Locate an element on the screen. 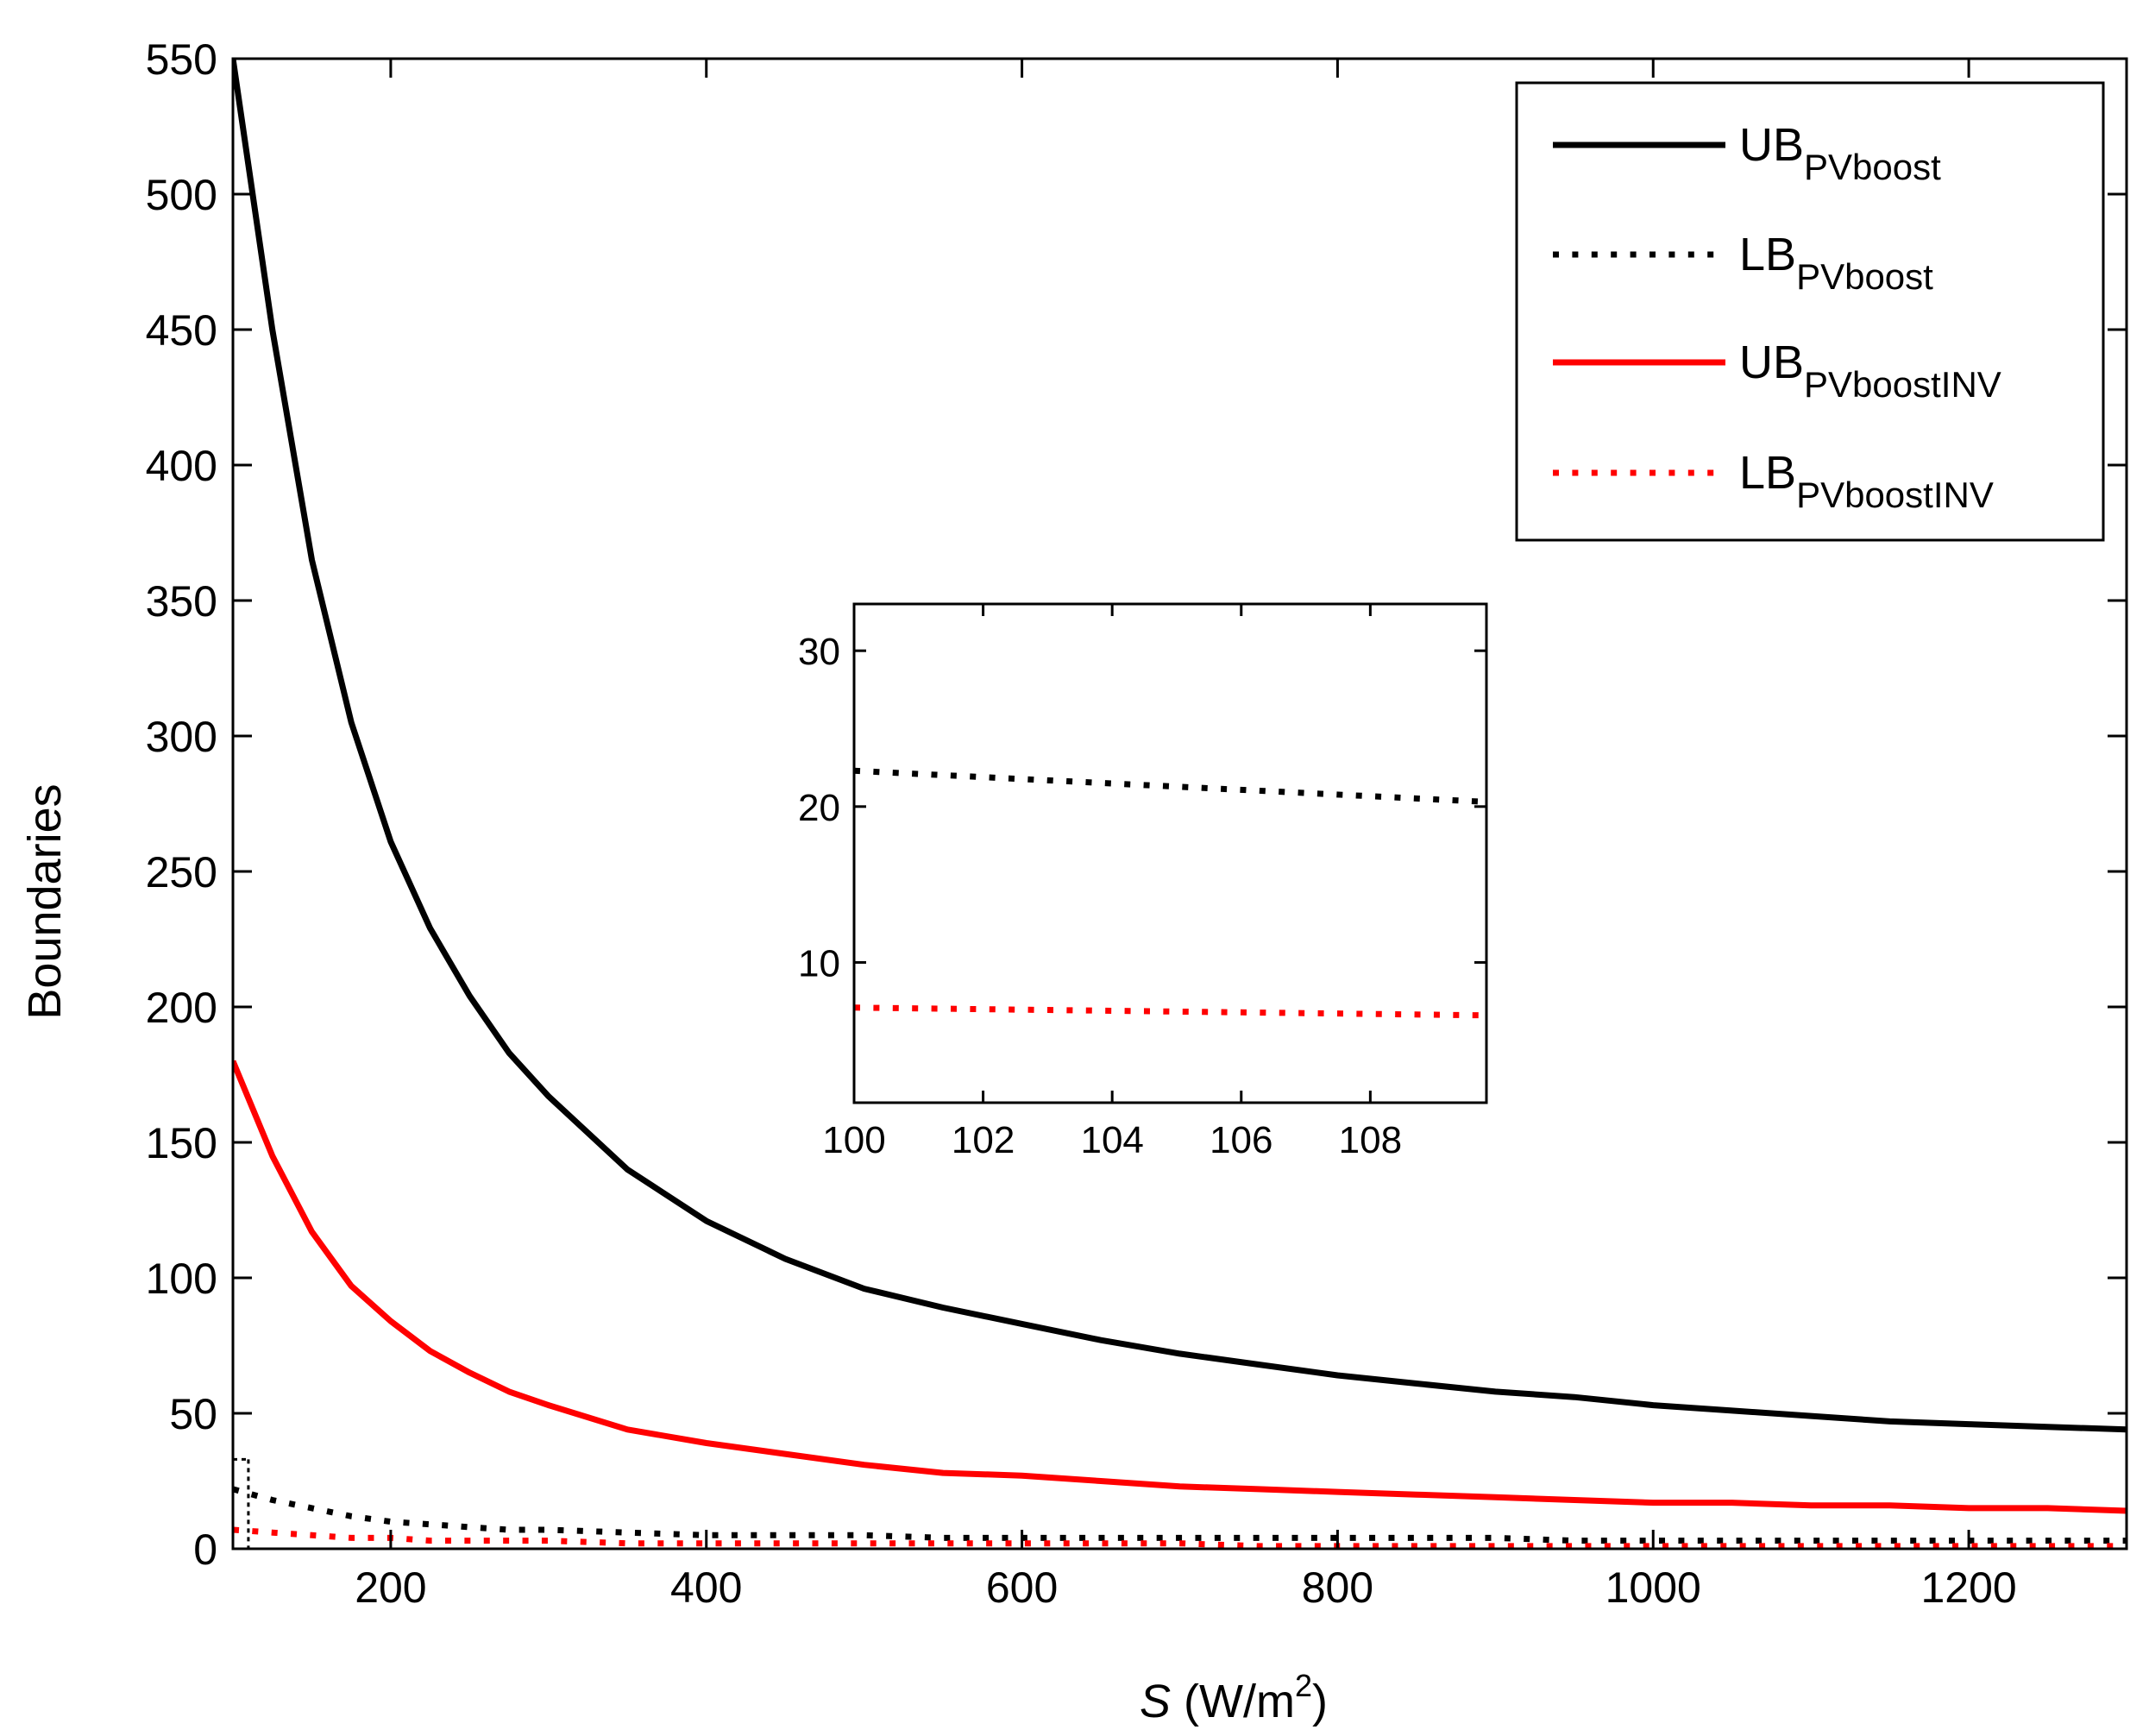 The height and width of the screenshot is (1736, 2149). x-axis-label-unit: (W/m is located at coordinates (1233, 1701).